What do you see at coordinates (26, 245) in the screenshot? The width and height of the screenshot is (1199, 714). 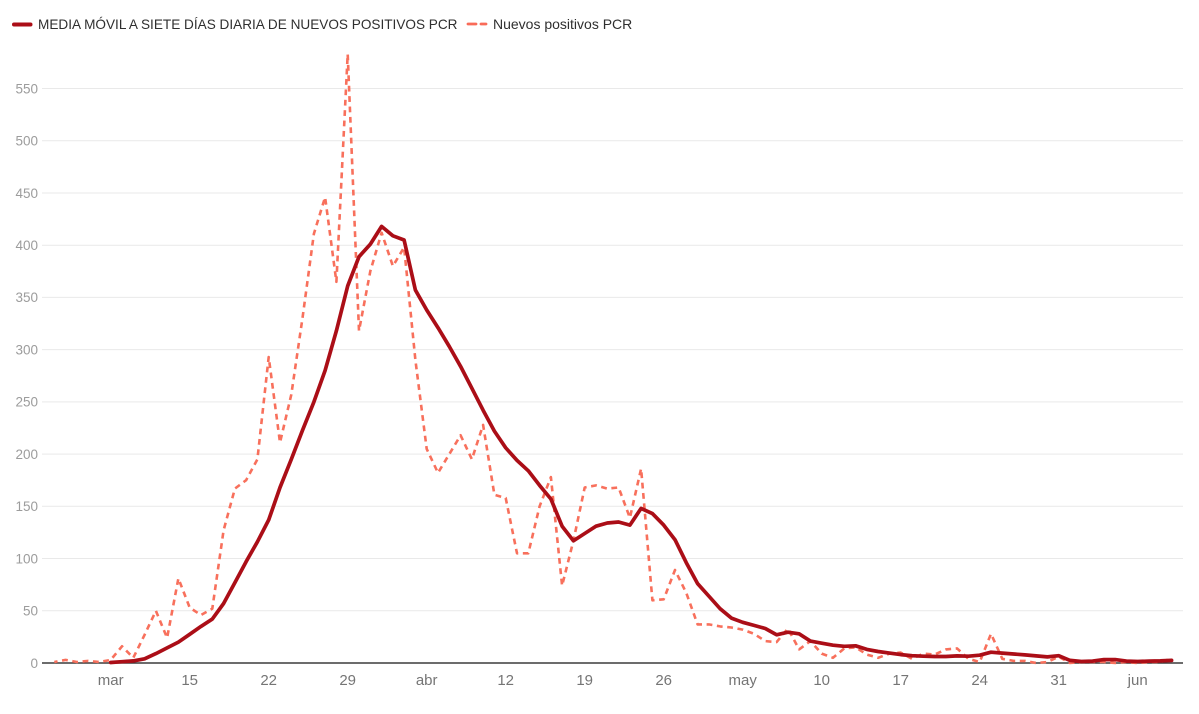 I see `svg-text: 400` at bounding box center [26, 245].